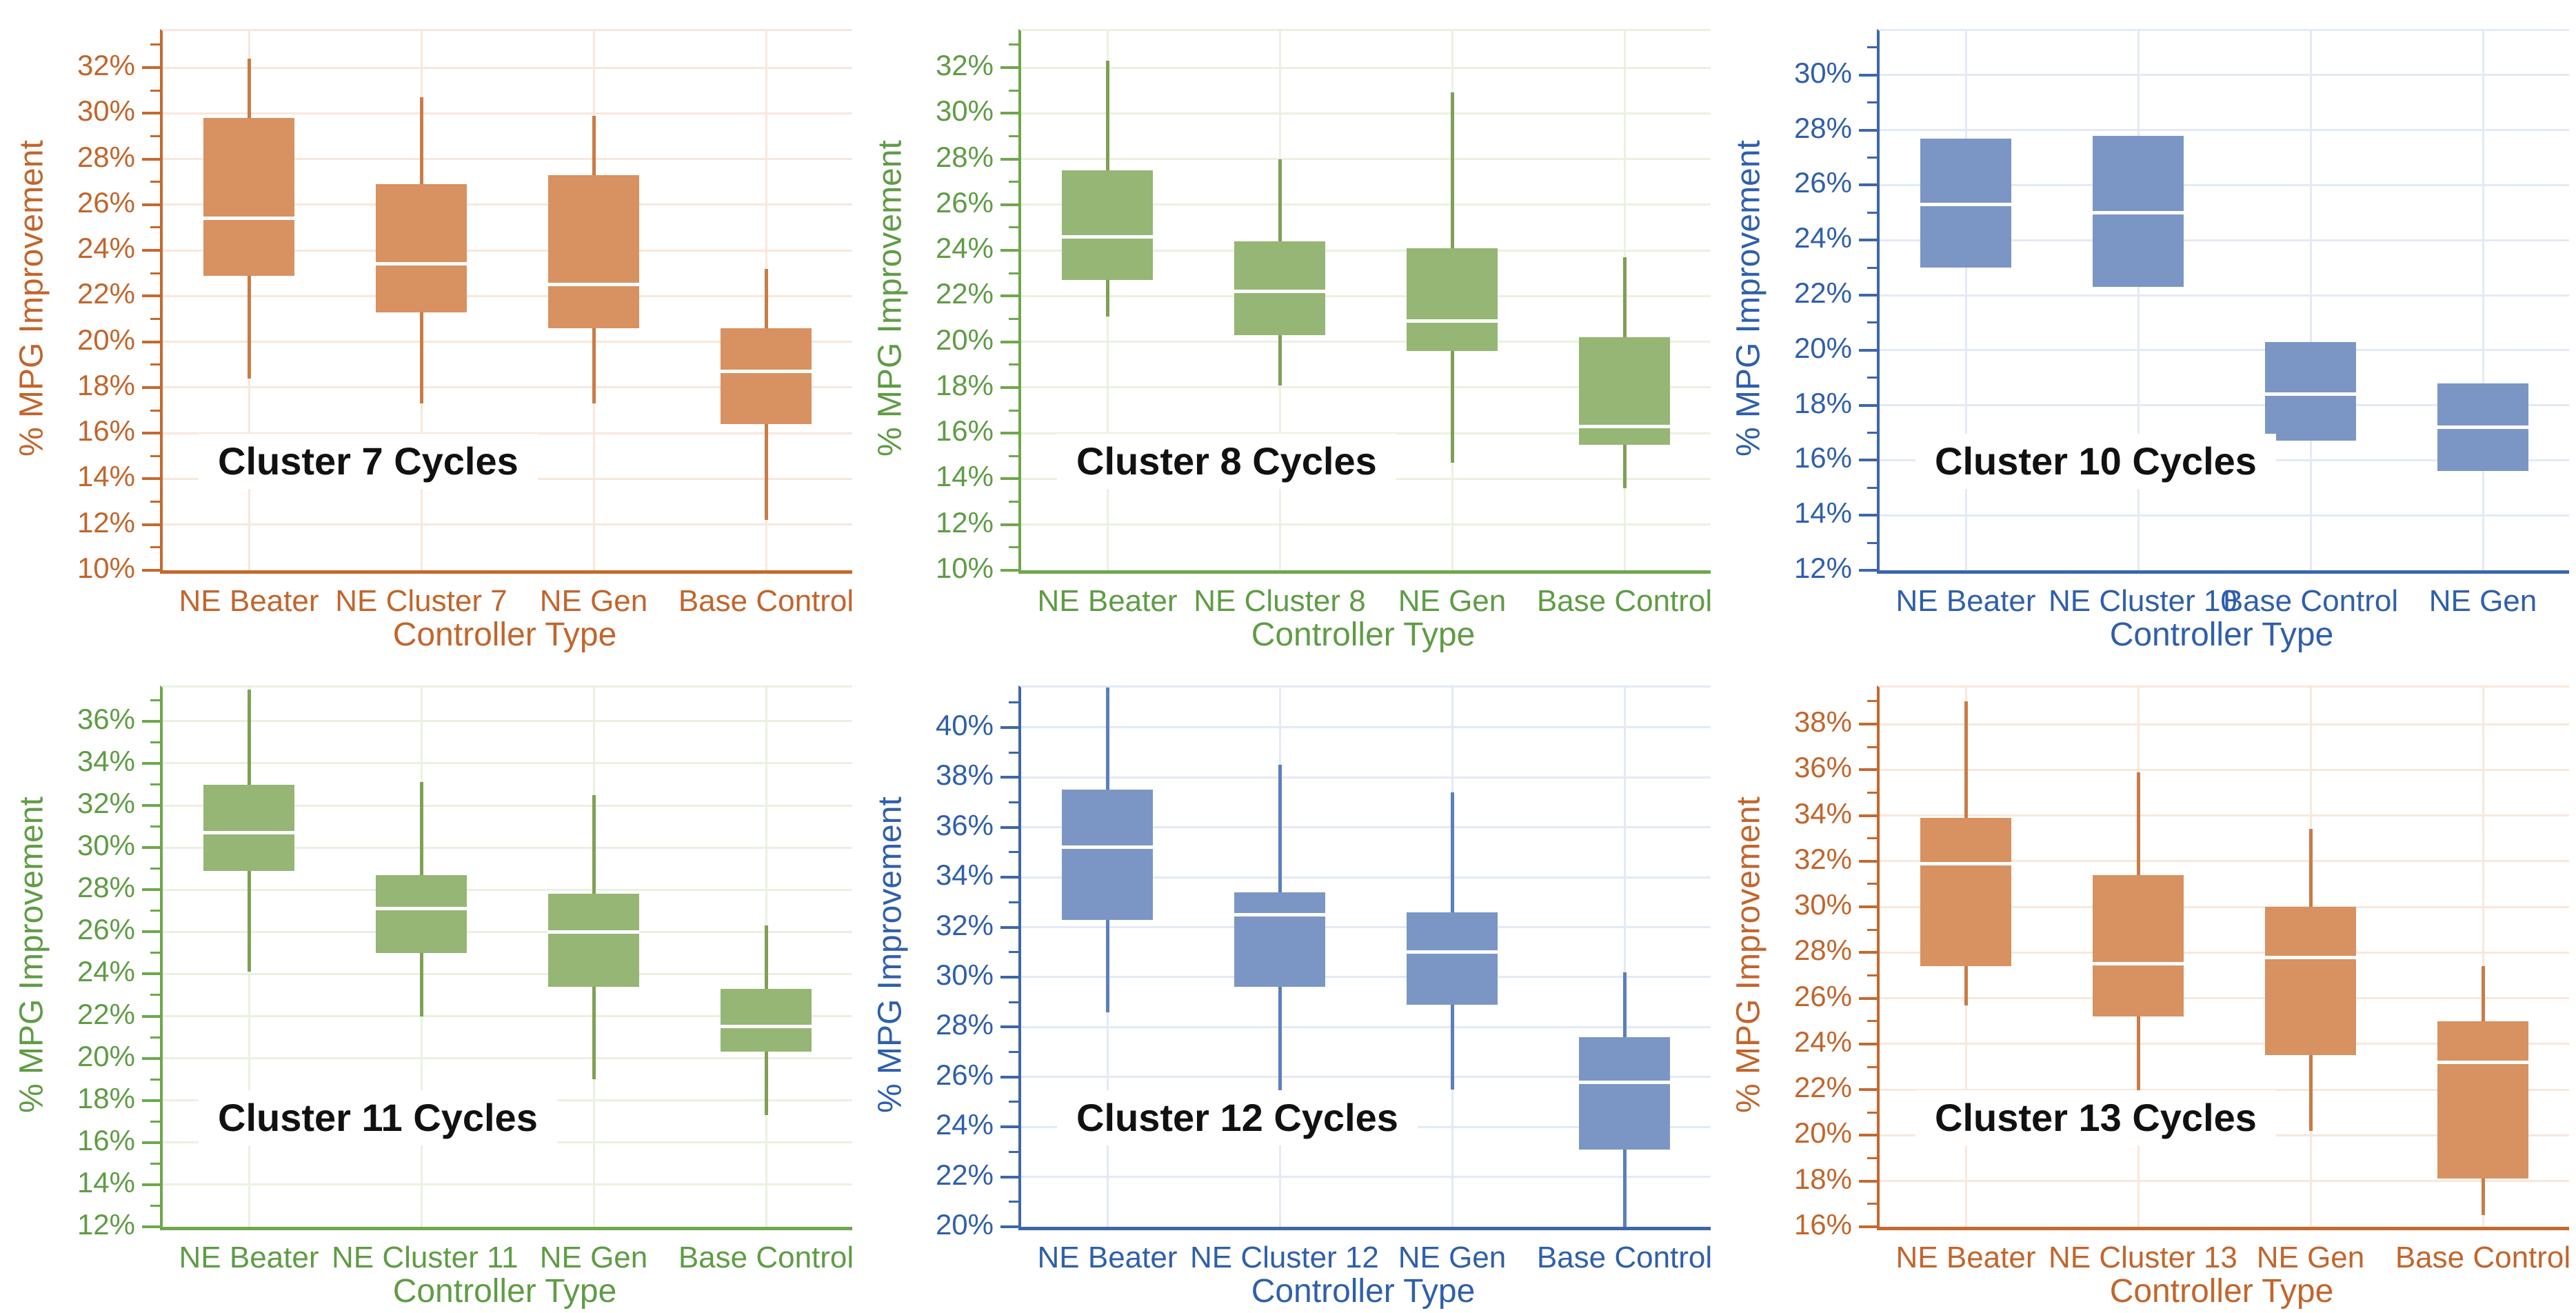 The height and width of the screenshot is (1313, 2576). What do you see at coordinates (1355, 301) in the screenshot?
I see `plot-area` at bounding box center [1355, 301].